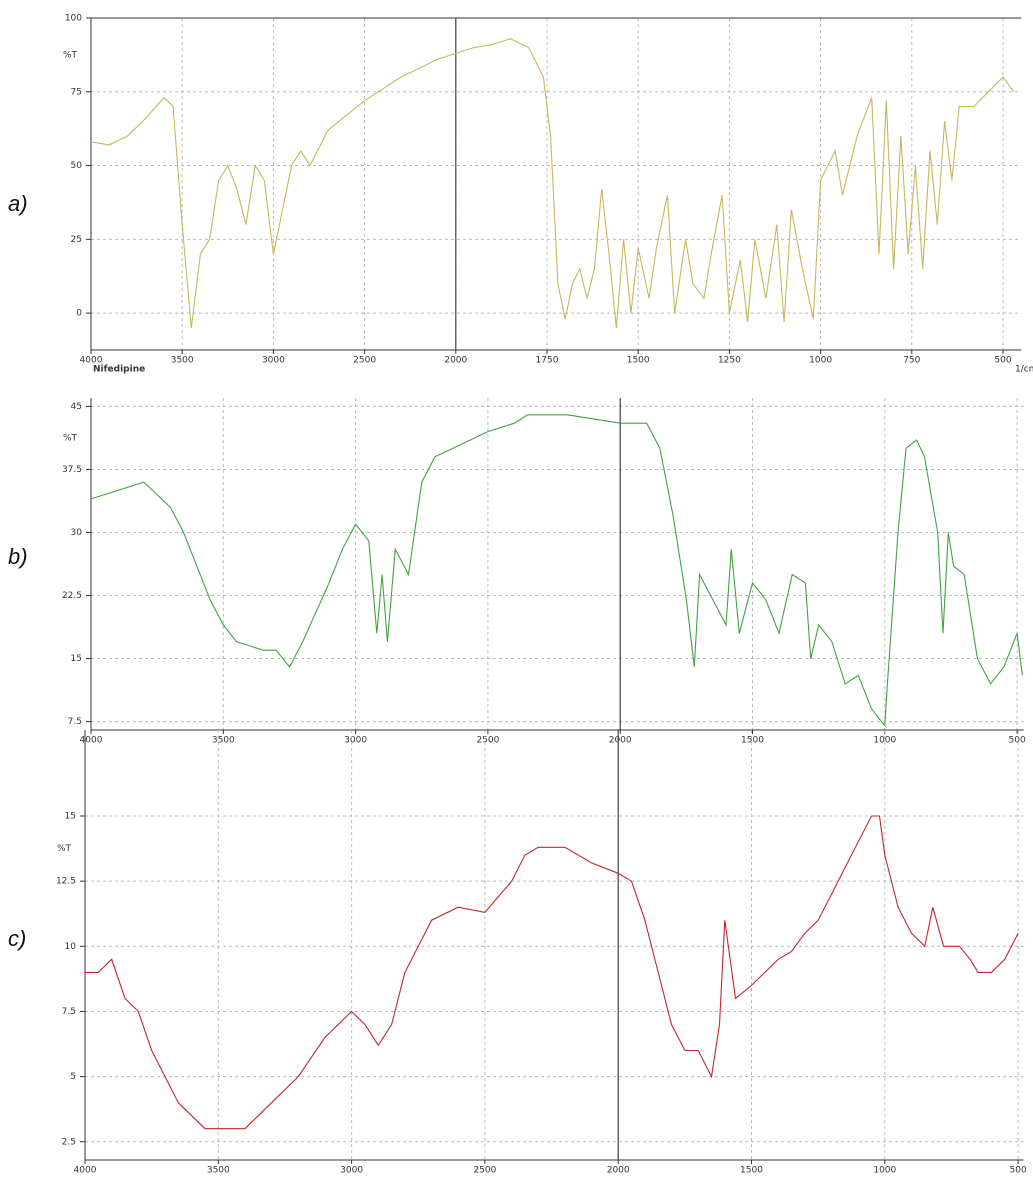  Describe the element at coordinates (729, 361) in the screenshot. I see `x-tick-label: 1250` at that location.